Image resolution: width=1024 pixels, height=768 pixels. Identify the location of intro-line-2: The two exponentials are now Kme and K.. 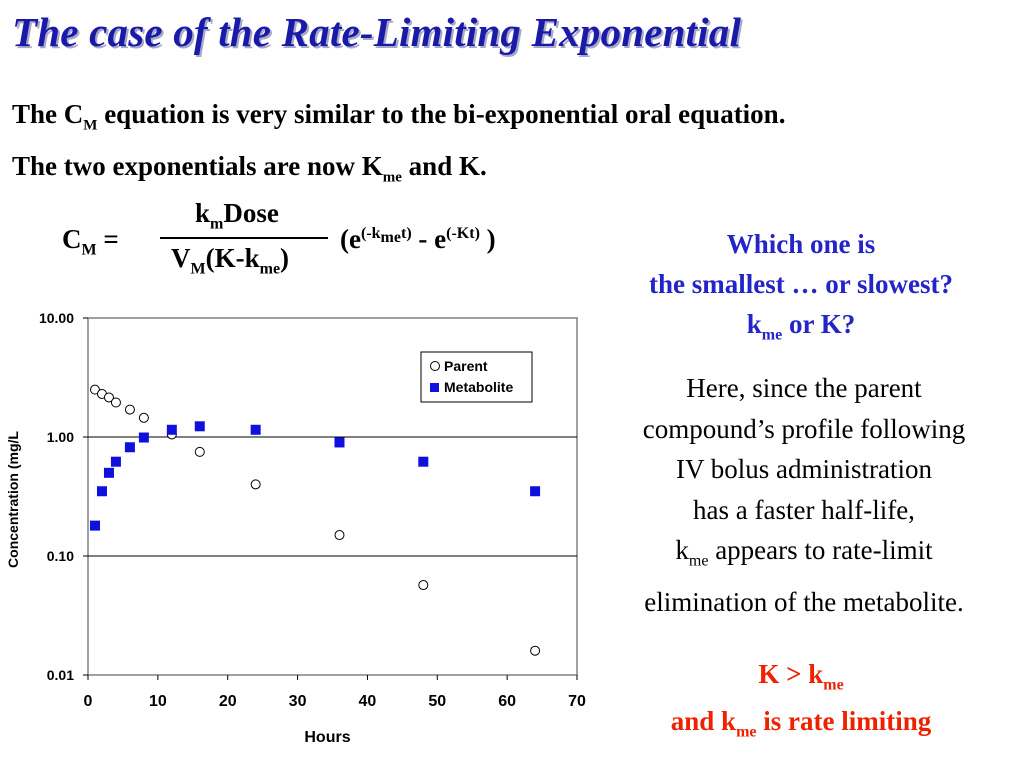
(249, 168).